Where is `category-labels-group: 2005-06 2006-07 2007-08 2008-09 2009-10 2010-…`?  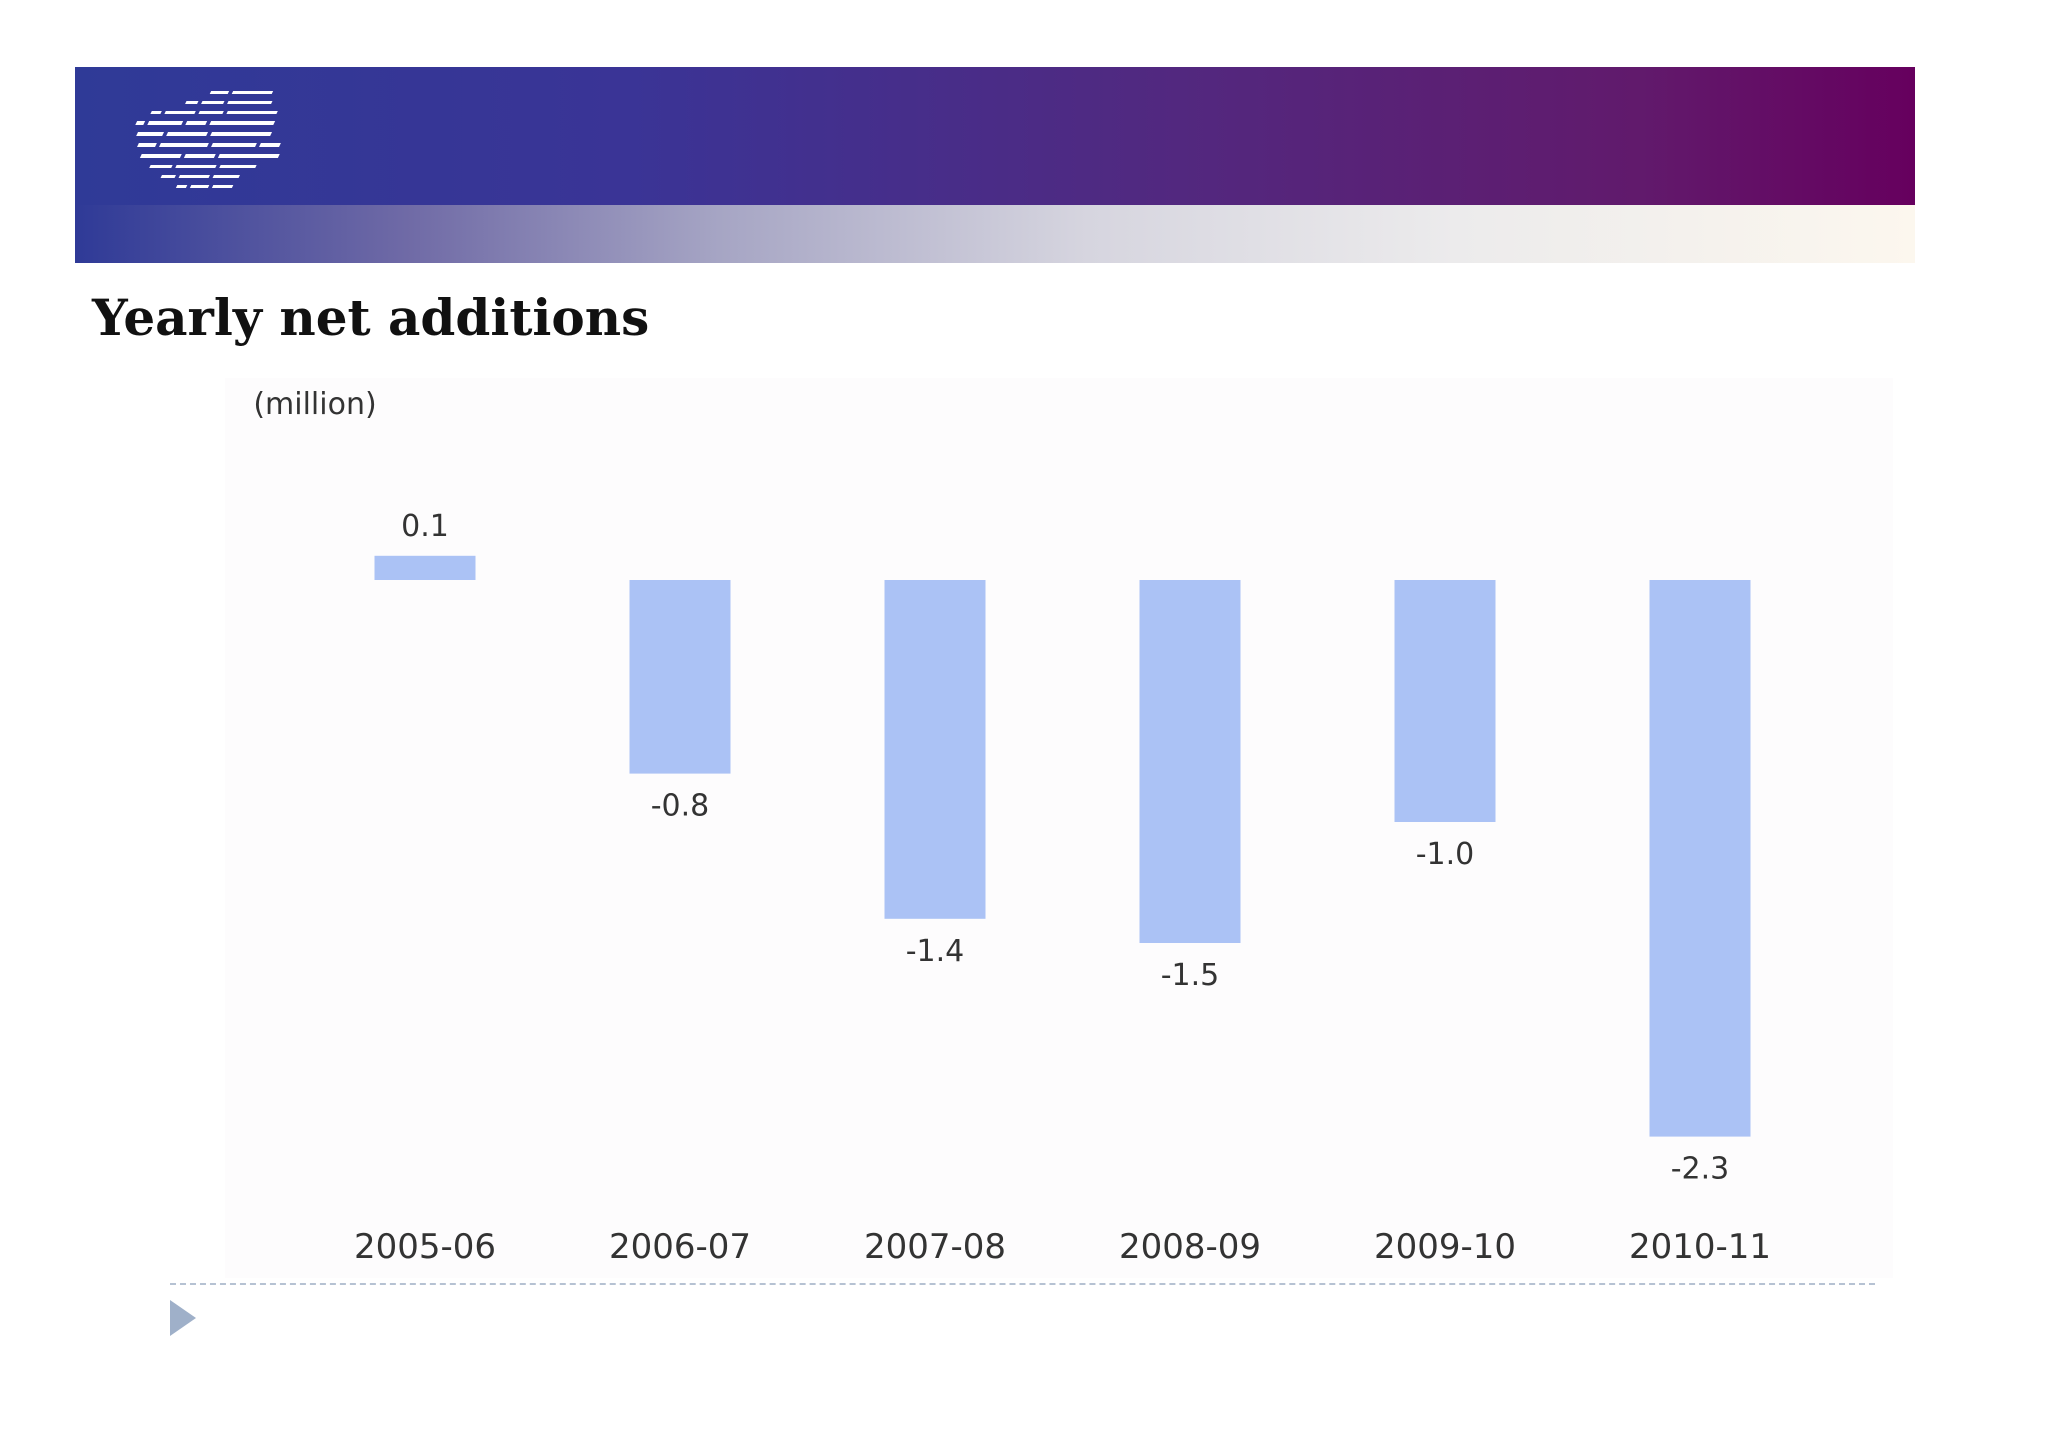 category-labels-group: 2005-06 2006-07 2007-08 2008-09 2009-10 2010-… is located at coordinates (1062, 1247).